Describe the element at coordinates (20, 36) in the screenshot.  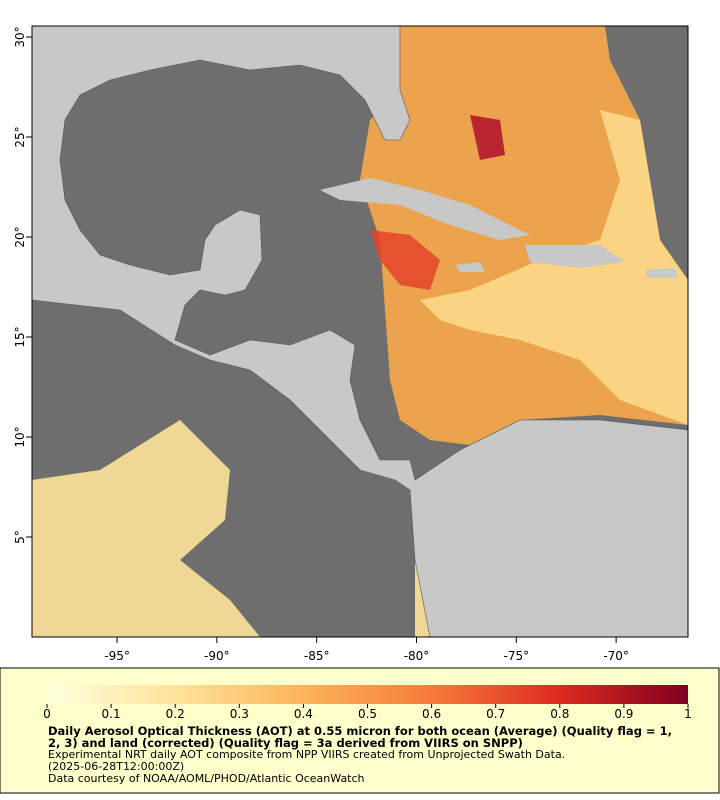
I see `y-tick-label: 30°` at that location.